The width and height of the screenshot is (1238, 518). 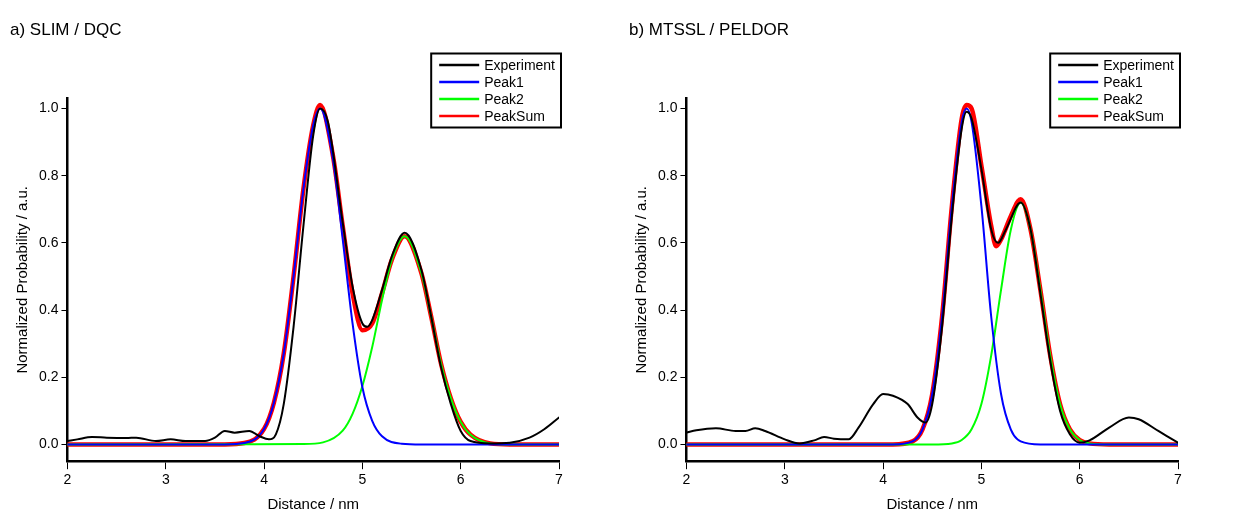 What do you see at coordinates (66, 29) in the screenshot?
I see `chart-title: a) SLIM / DQC` at bounding box center [66, 29].